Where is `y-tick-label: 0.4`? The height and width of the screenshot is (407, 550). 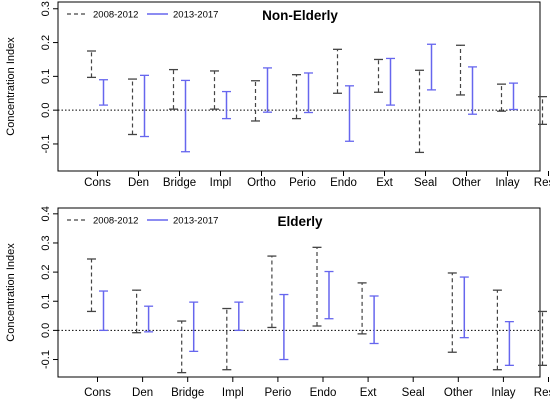
y-tick-label: 0.4 is located at coordinates (46, 213).